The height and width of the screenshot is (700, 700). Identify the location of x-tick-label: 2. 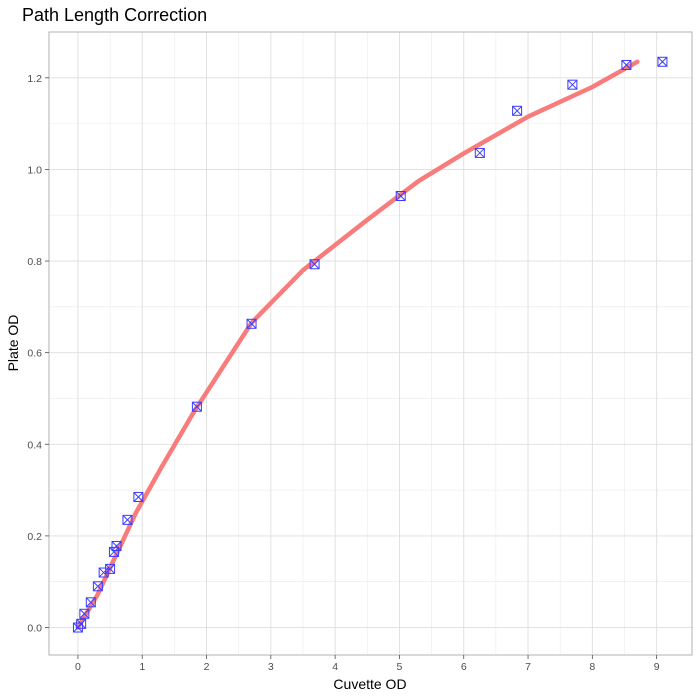
(207, 667).